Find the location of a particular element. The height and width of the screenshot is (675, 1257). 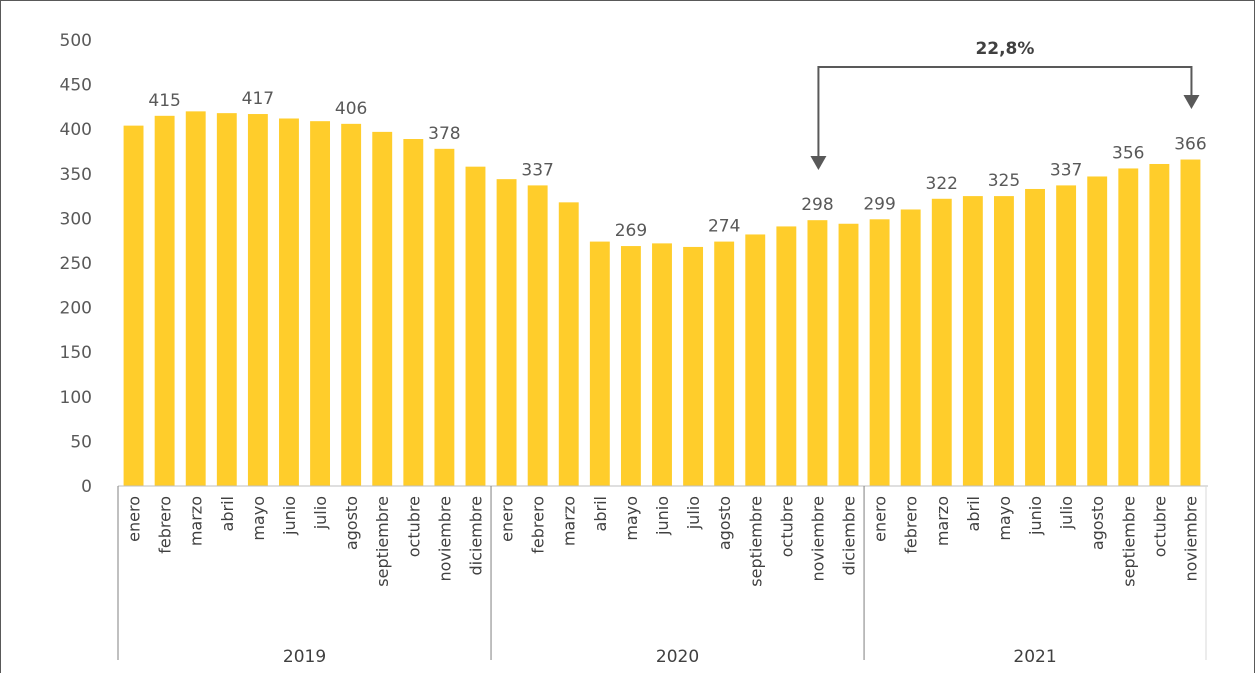

data-label: 269 is located at coordinates (631, 231).